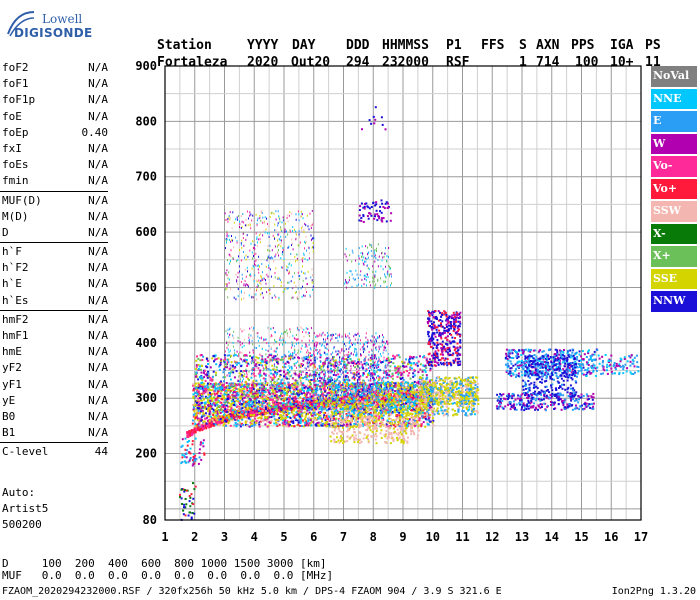  Describe the element at coordinates (25, 508) in the screenshot. I see `auto-artist: Artist5` at that location.